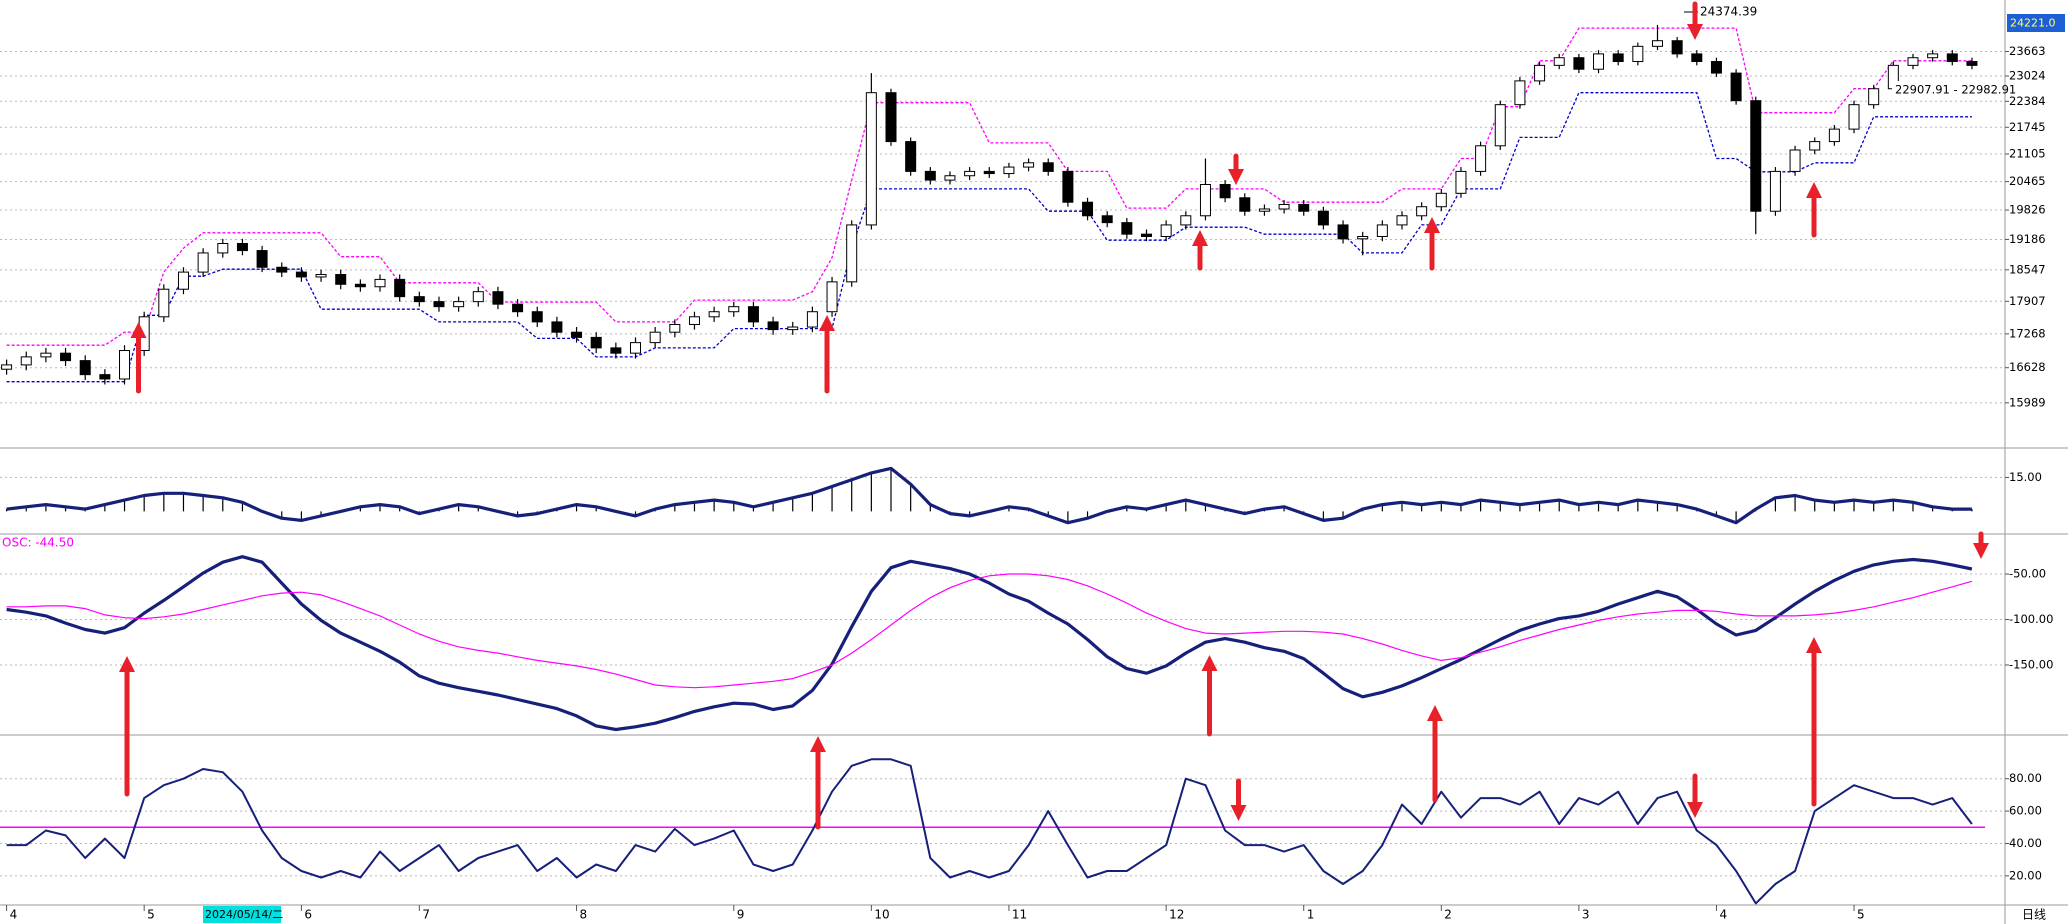  What do you see at coordinates (2027, 402) in the screenshot?
I see `y-tick-label: 15989` at bounding box center [2027, 402].